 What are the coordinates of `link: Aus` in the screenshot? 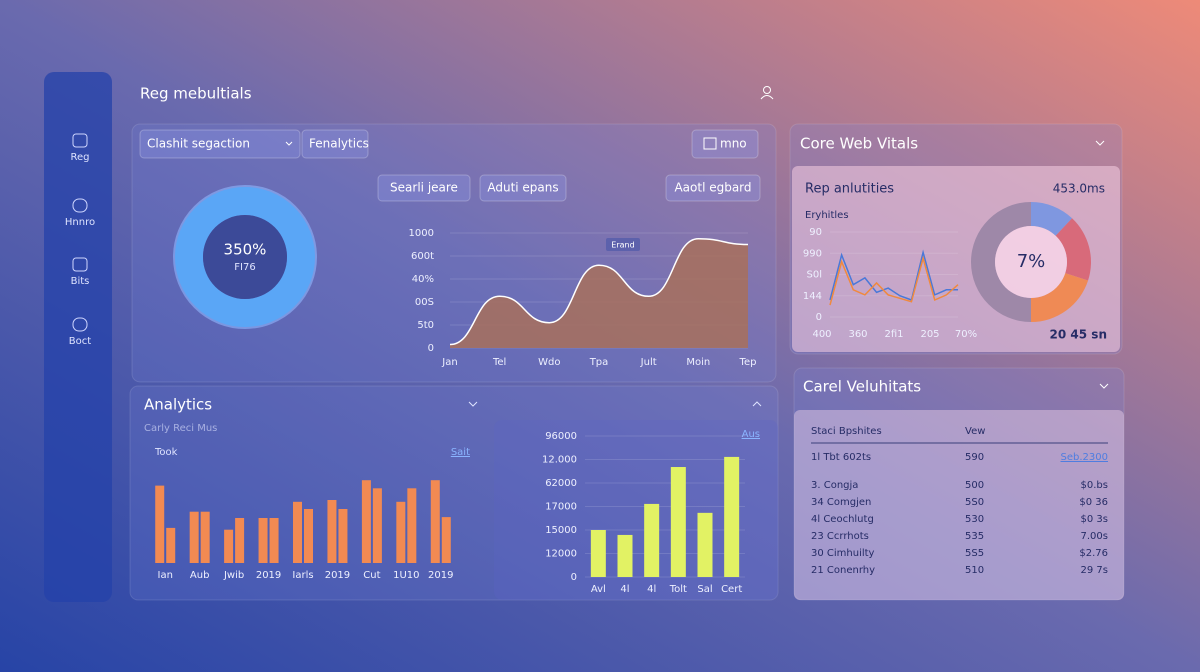 It's located at (751, 434).